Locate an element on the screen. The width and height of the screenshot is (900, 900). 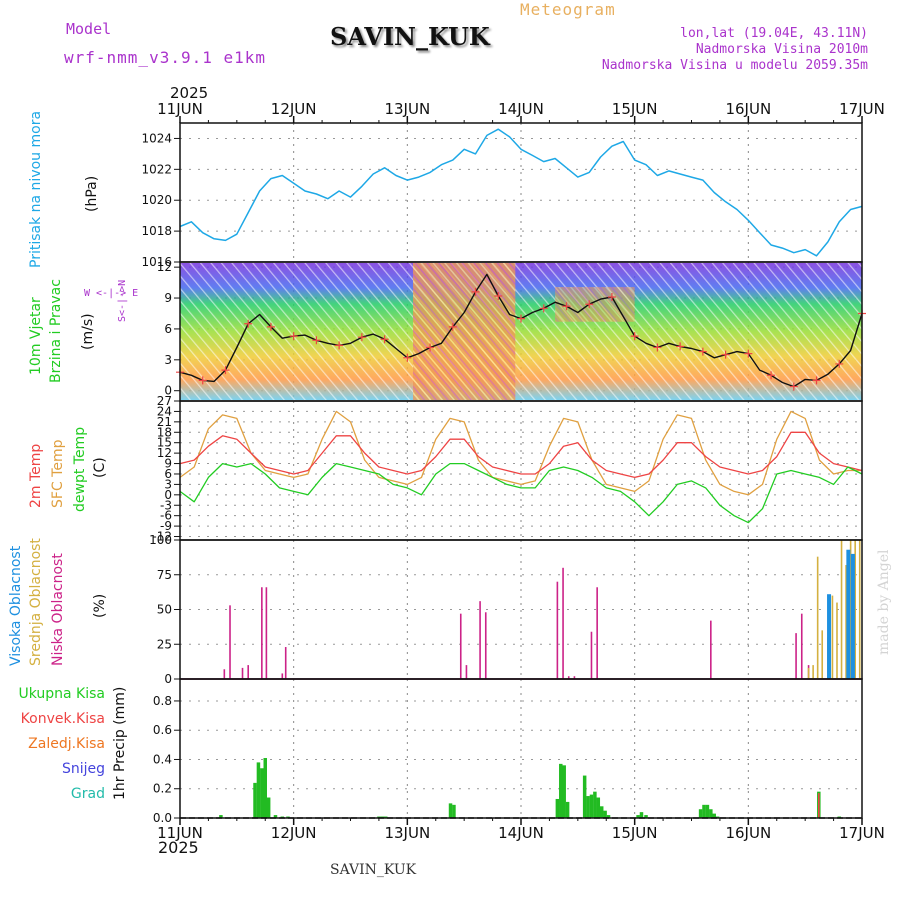
lonlat-label: lon,lat (19.04E, 43.11N) is located at coordinates (774, 33).